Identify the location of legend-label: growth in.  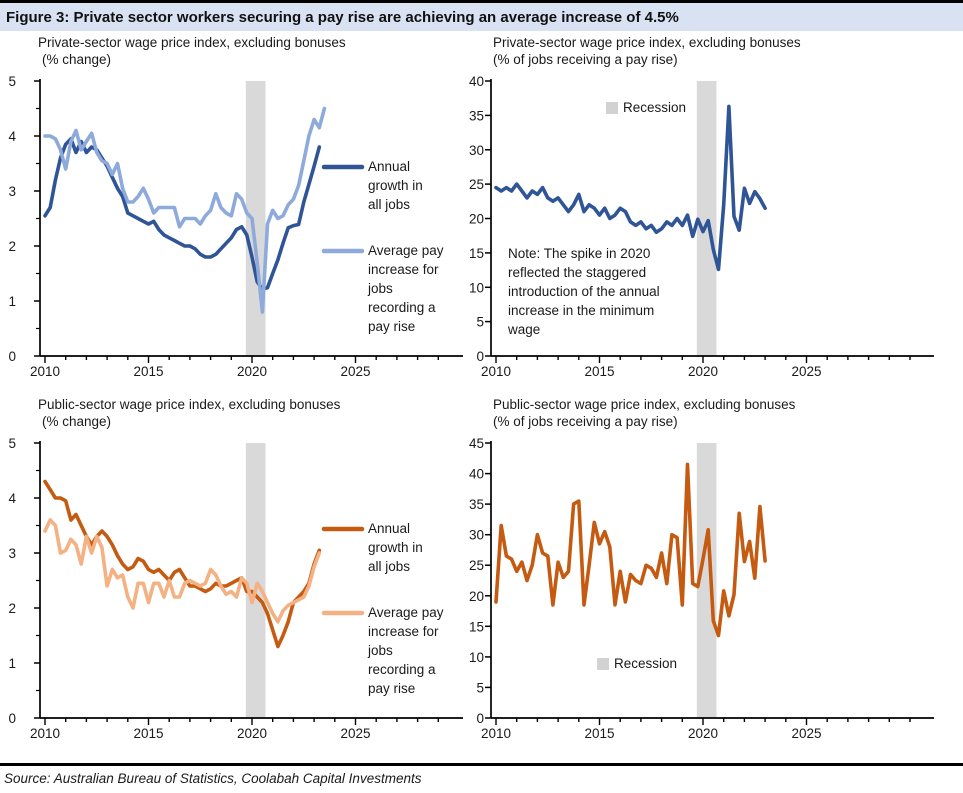
(395, 547).